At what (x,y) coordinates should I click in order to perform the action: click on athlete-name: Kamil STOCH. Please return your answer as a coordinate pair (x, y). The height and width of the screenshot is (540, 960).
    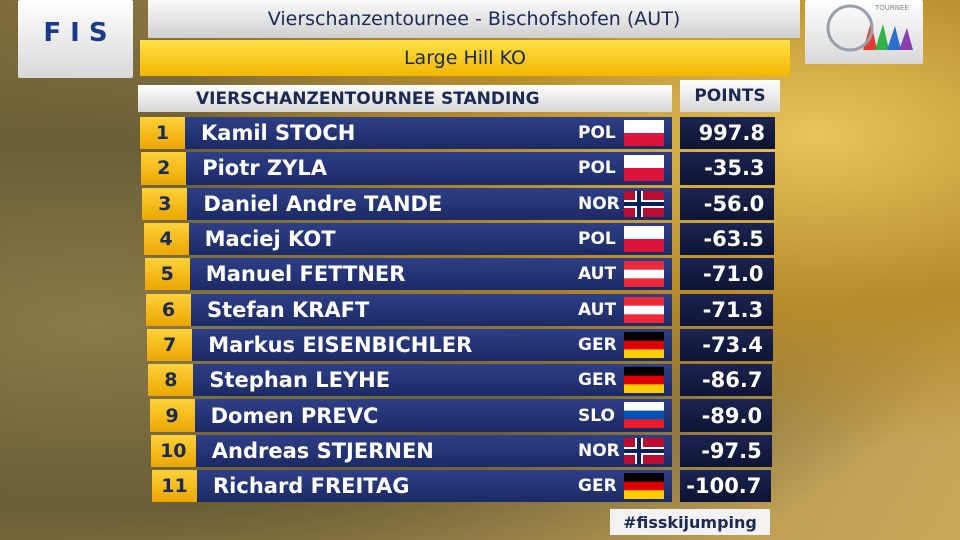
    Looking at the image, I should click on (377, 133).